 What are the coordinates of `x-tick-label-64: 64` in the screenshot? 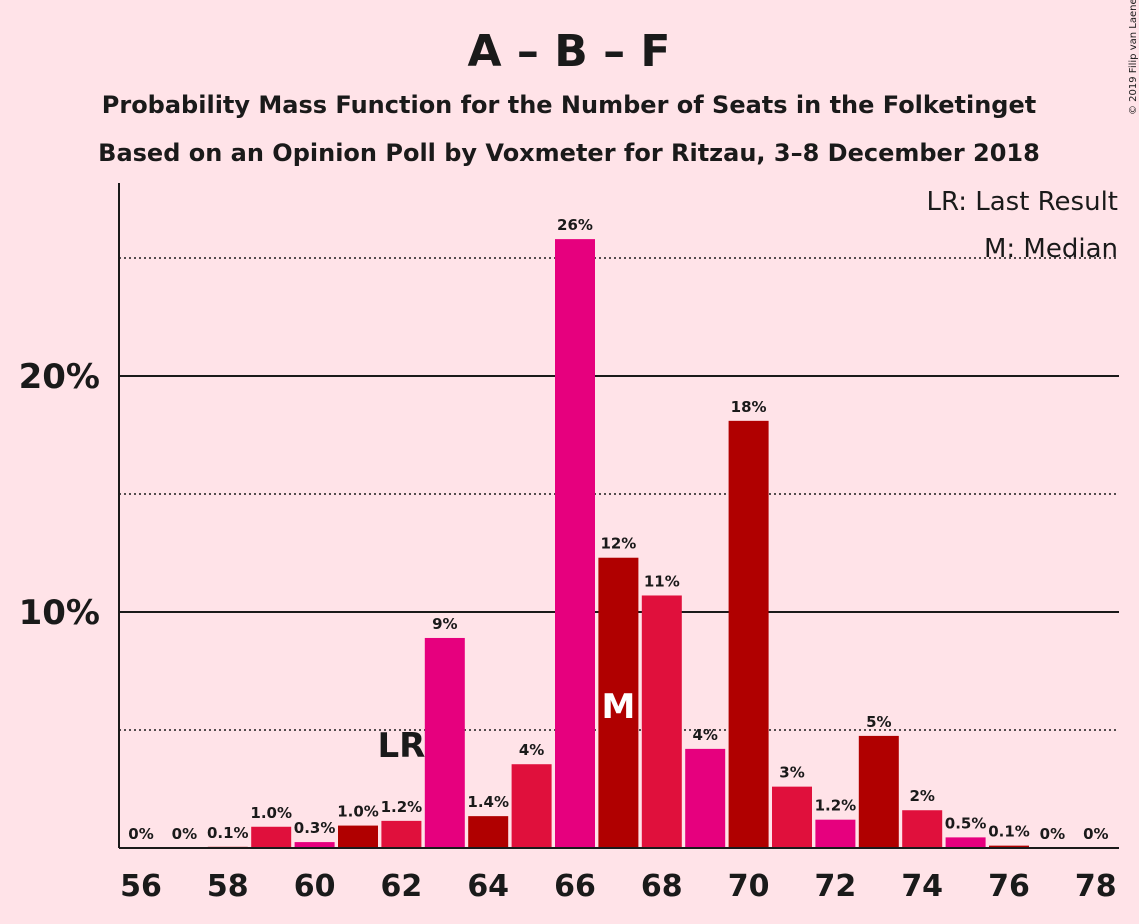 It's located at (488, 886).